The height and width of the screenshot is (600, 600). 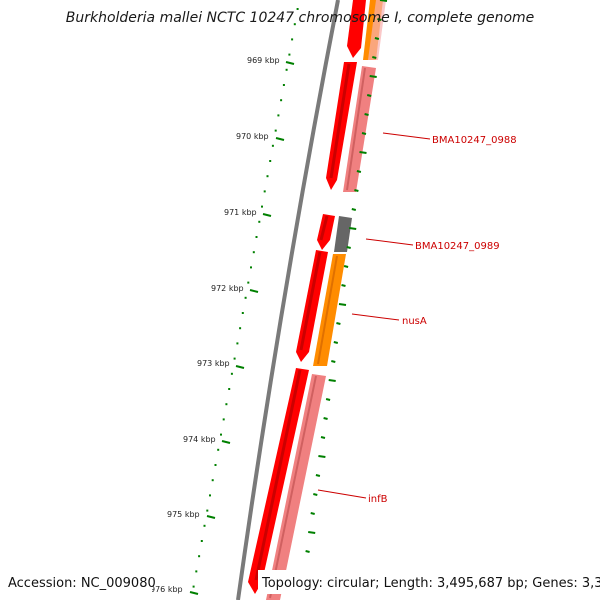 What do you see at coordinates (199, 439) in the screenshot?
I see `kbp-label-974: 974 kbp` at bounding box center [199, 439].